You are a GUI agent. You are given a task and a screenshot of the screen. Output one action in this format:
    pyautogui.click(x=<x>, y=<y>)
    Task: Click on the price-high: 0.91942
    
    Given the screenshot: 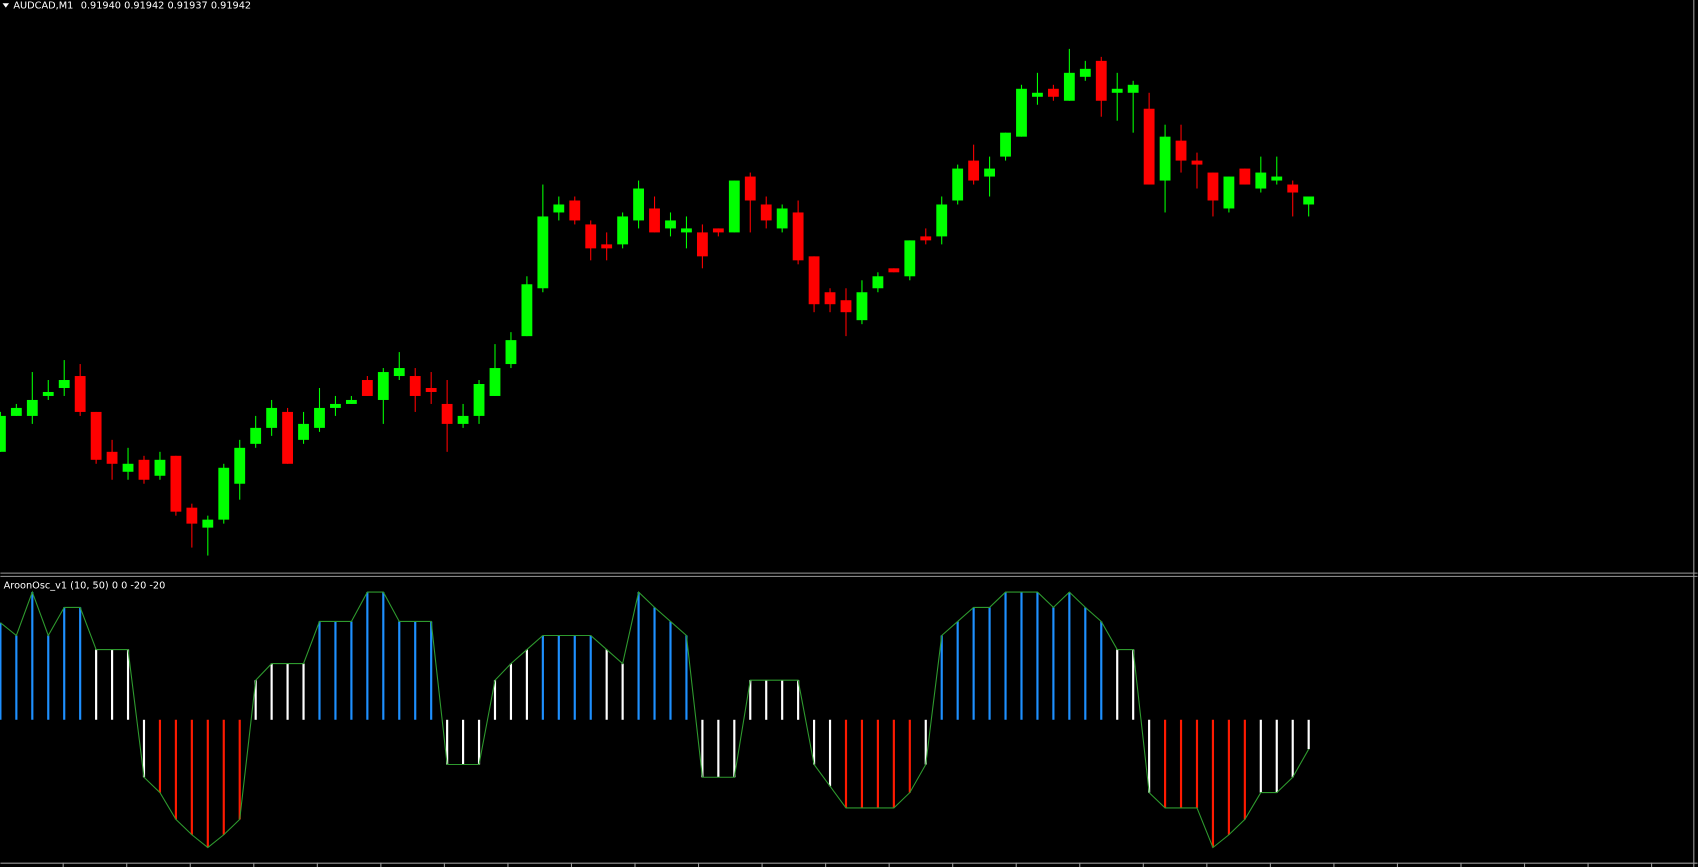 What is the action you would take?
    pyautogui.click(x=144, y=5)
    